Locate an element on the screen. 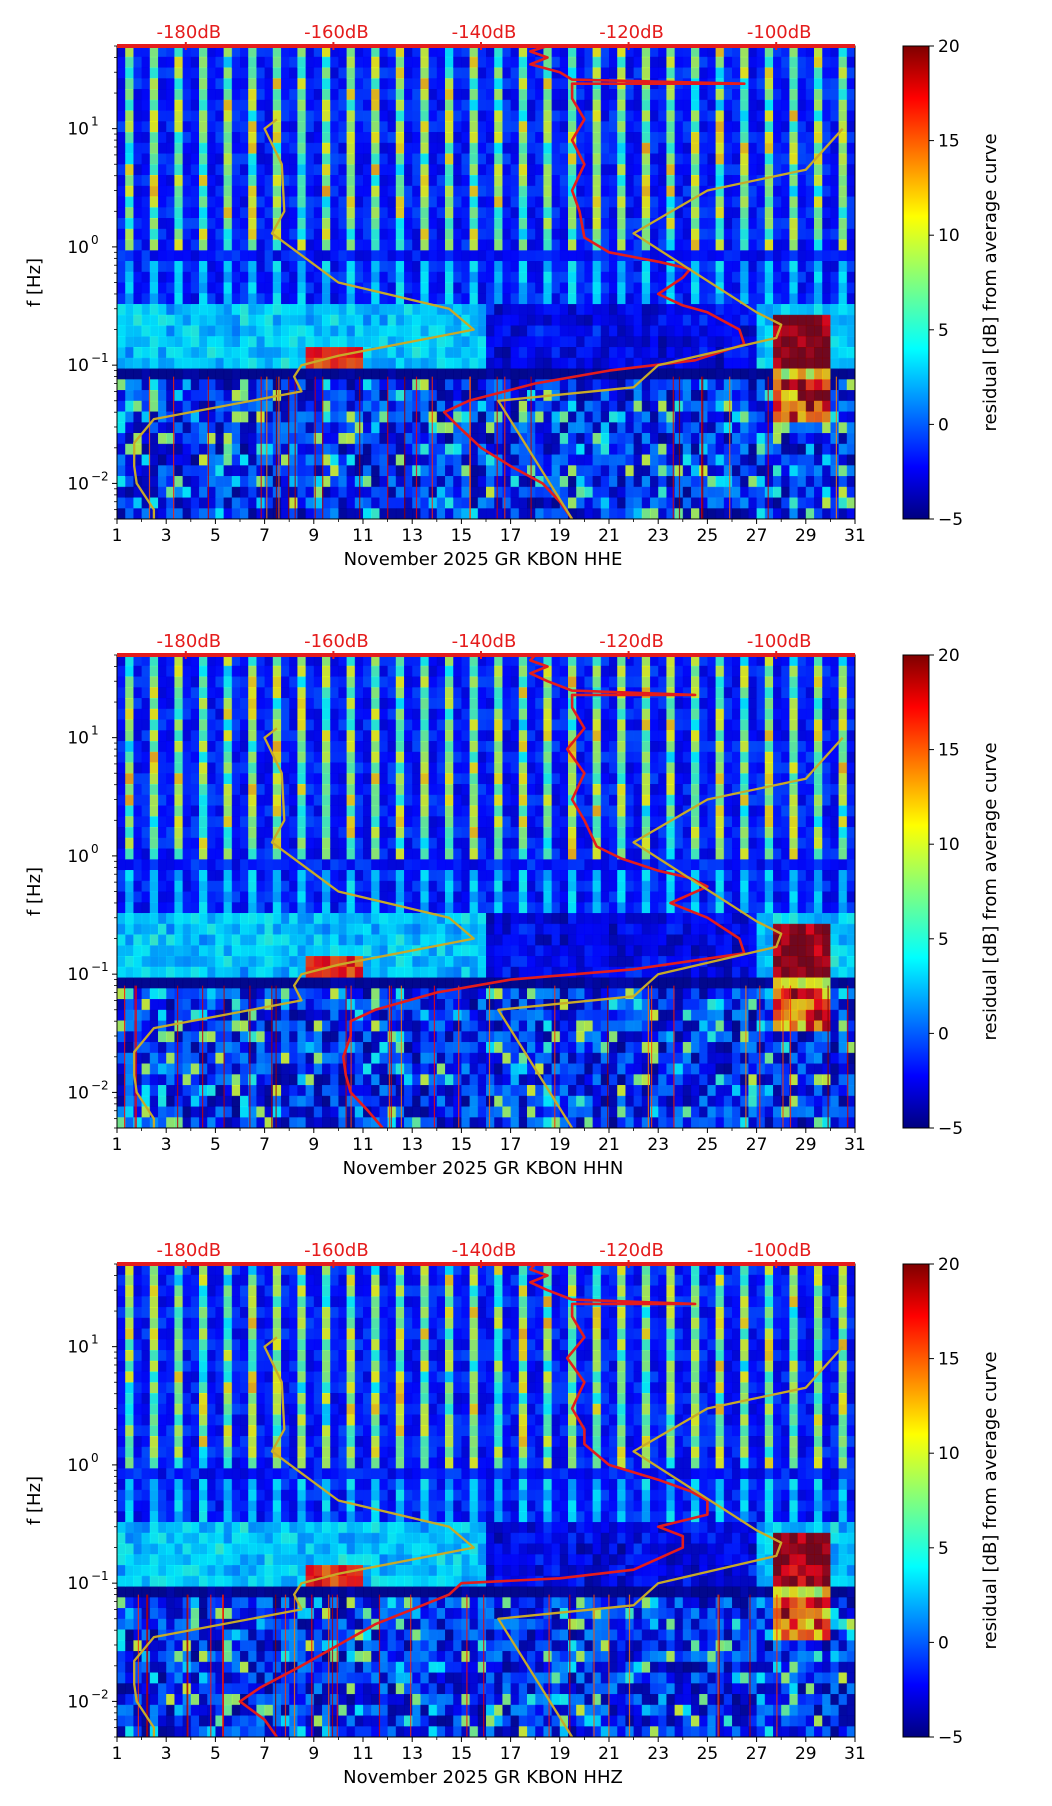  x-tick-label: 1 is located at coordinates (117, 536).